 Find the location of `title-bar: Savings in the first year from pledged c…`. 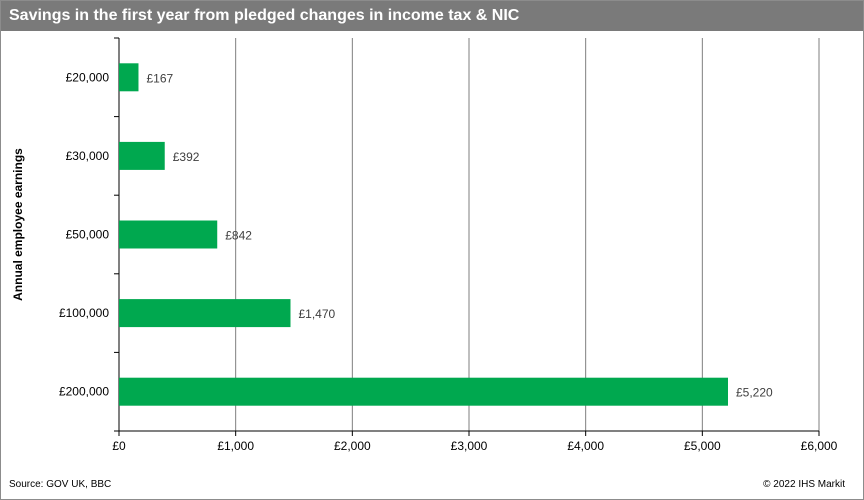

title-bar: Savings in the first year from pledged c… is located at coordinates (432, 16).